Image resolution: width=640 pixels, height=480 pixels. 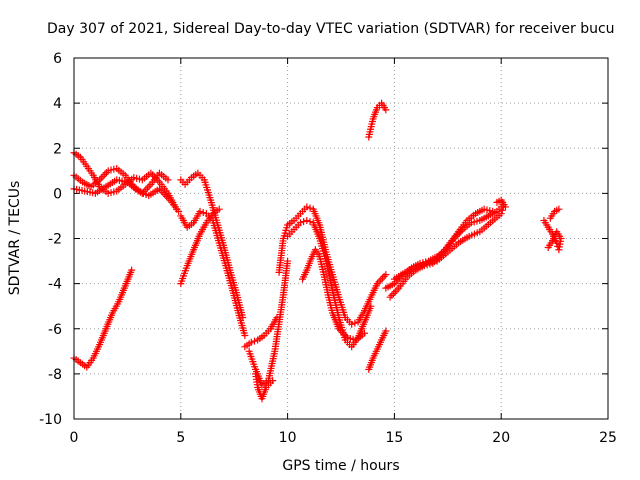 I want to click on series-track-o, so click(x=377, y=350).